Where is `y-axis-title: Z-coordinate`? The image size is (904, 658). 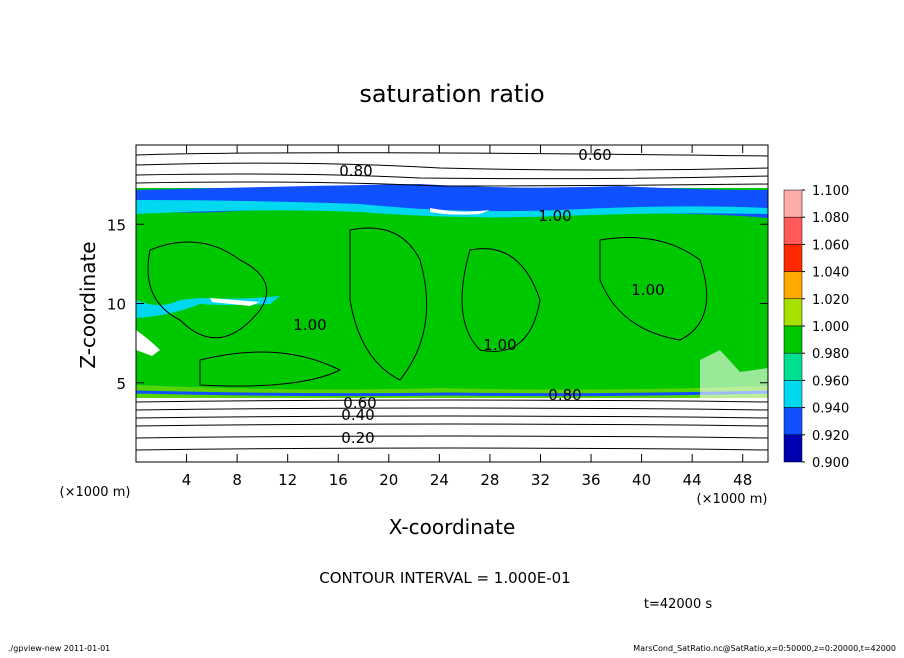 y-axis-title: Z-coordinate is located at coordinates (88, 304).